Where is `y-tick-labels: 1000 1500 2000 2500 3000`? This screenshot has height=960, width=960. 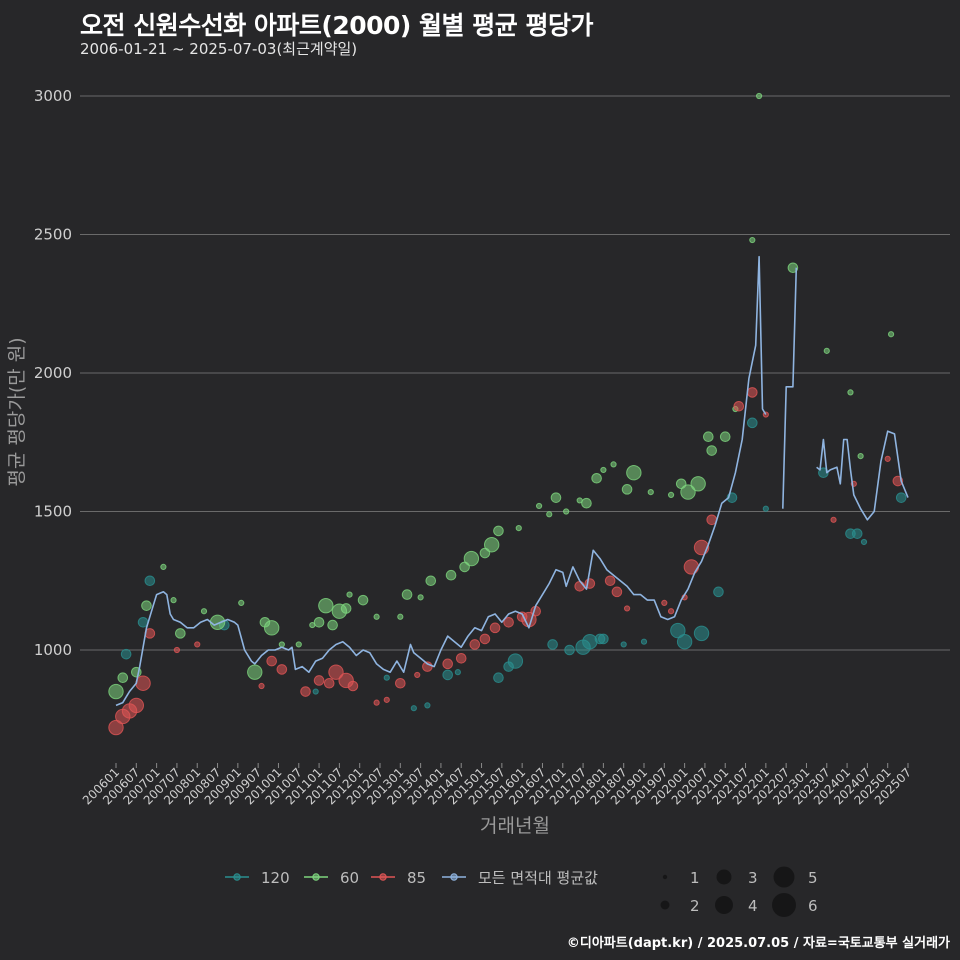 y-tick-labels: 1000 1500 2000 2500 3000 is located at coordinates (53, 373).